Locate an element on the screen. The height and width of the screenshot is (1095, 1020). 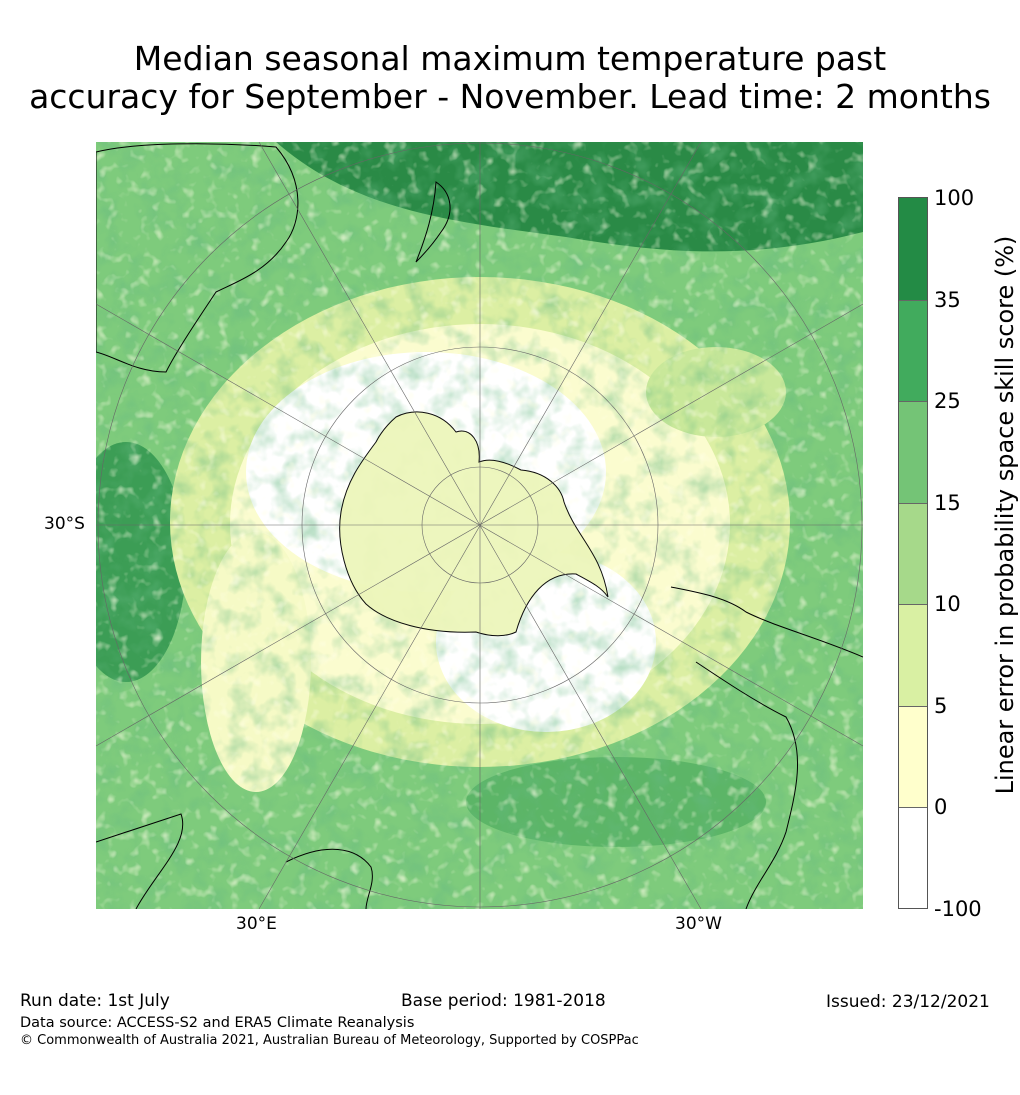
colorbar-tick: 10 is located at coordinates (947, 604).